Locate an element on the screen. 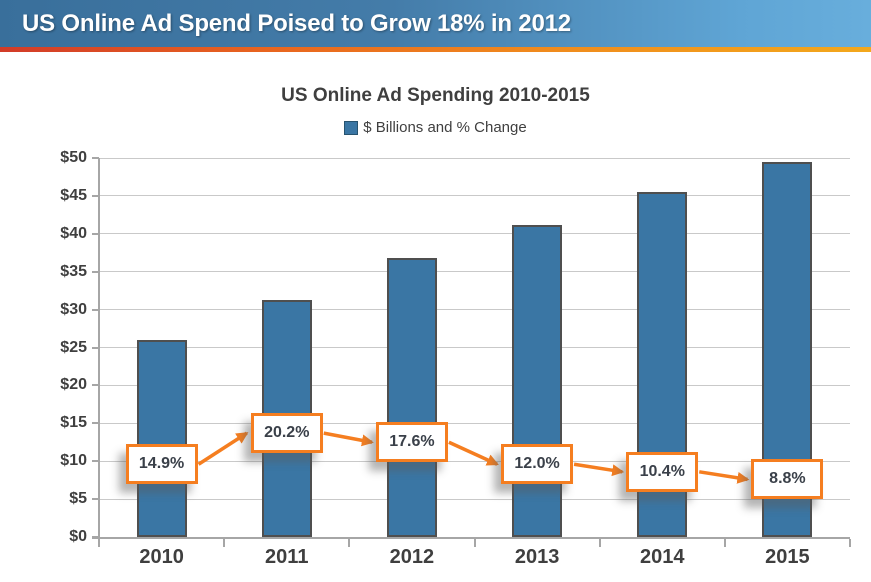 The width and height of the screenshot is (871, 582). growth-callout-2015: 8.8% is located at coordinates (787, 479).